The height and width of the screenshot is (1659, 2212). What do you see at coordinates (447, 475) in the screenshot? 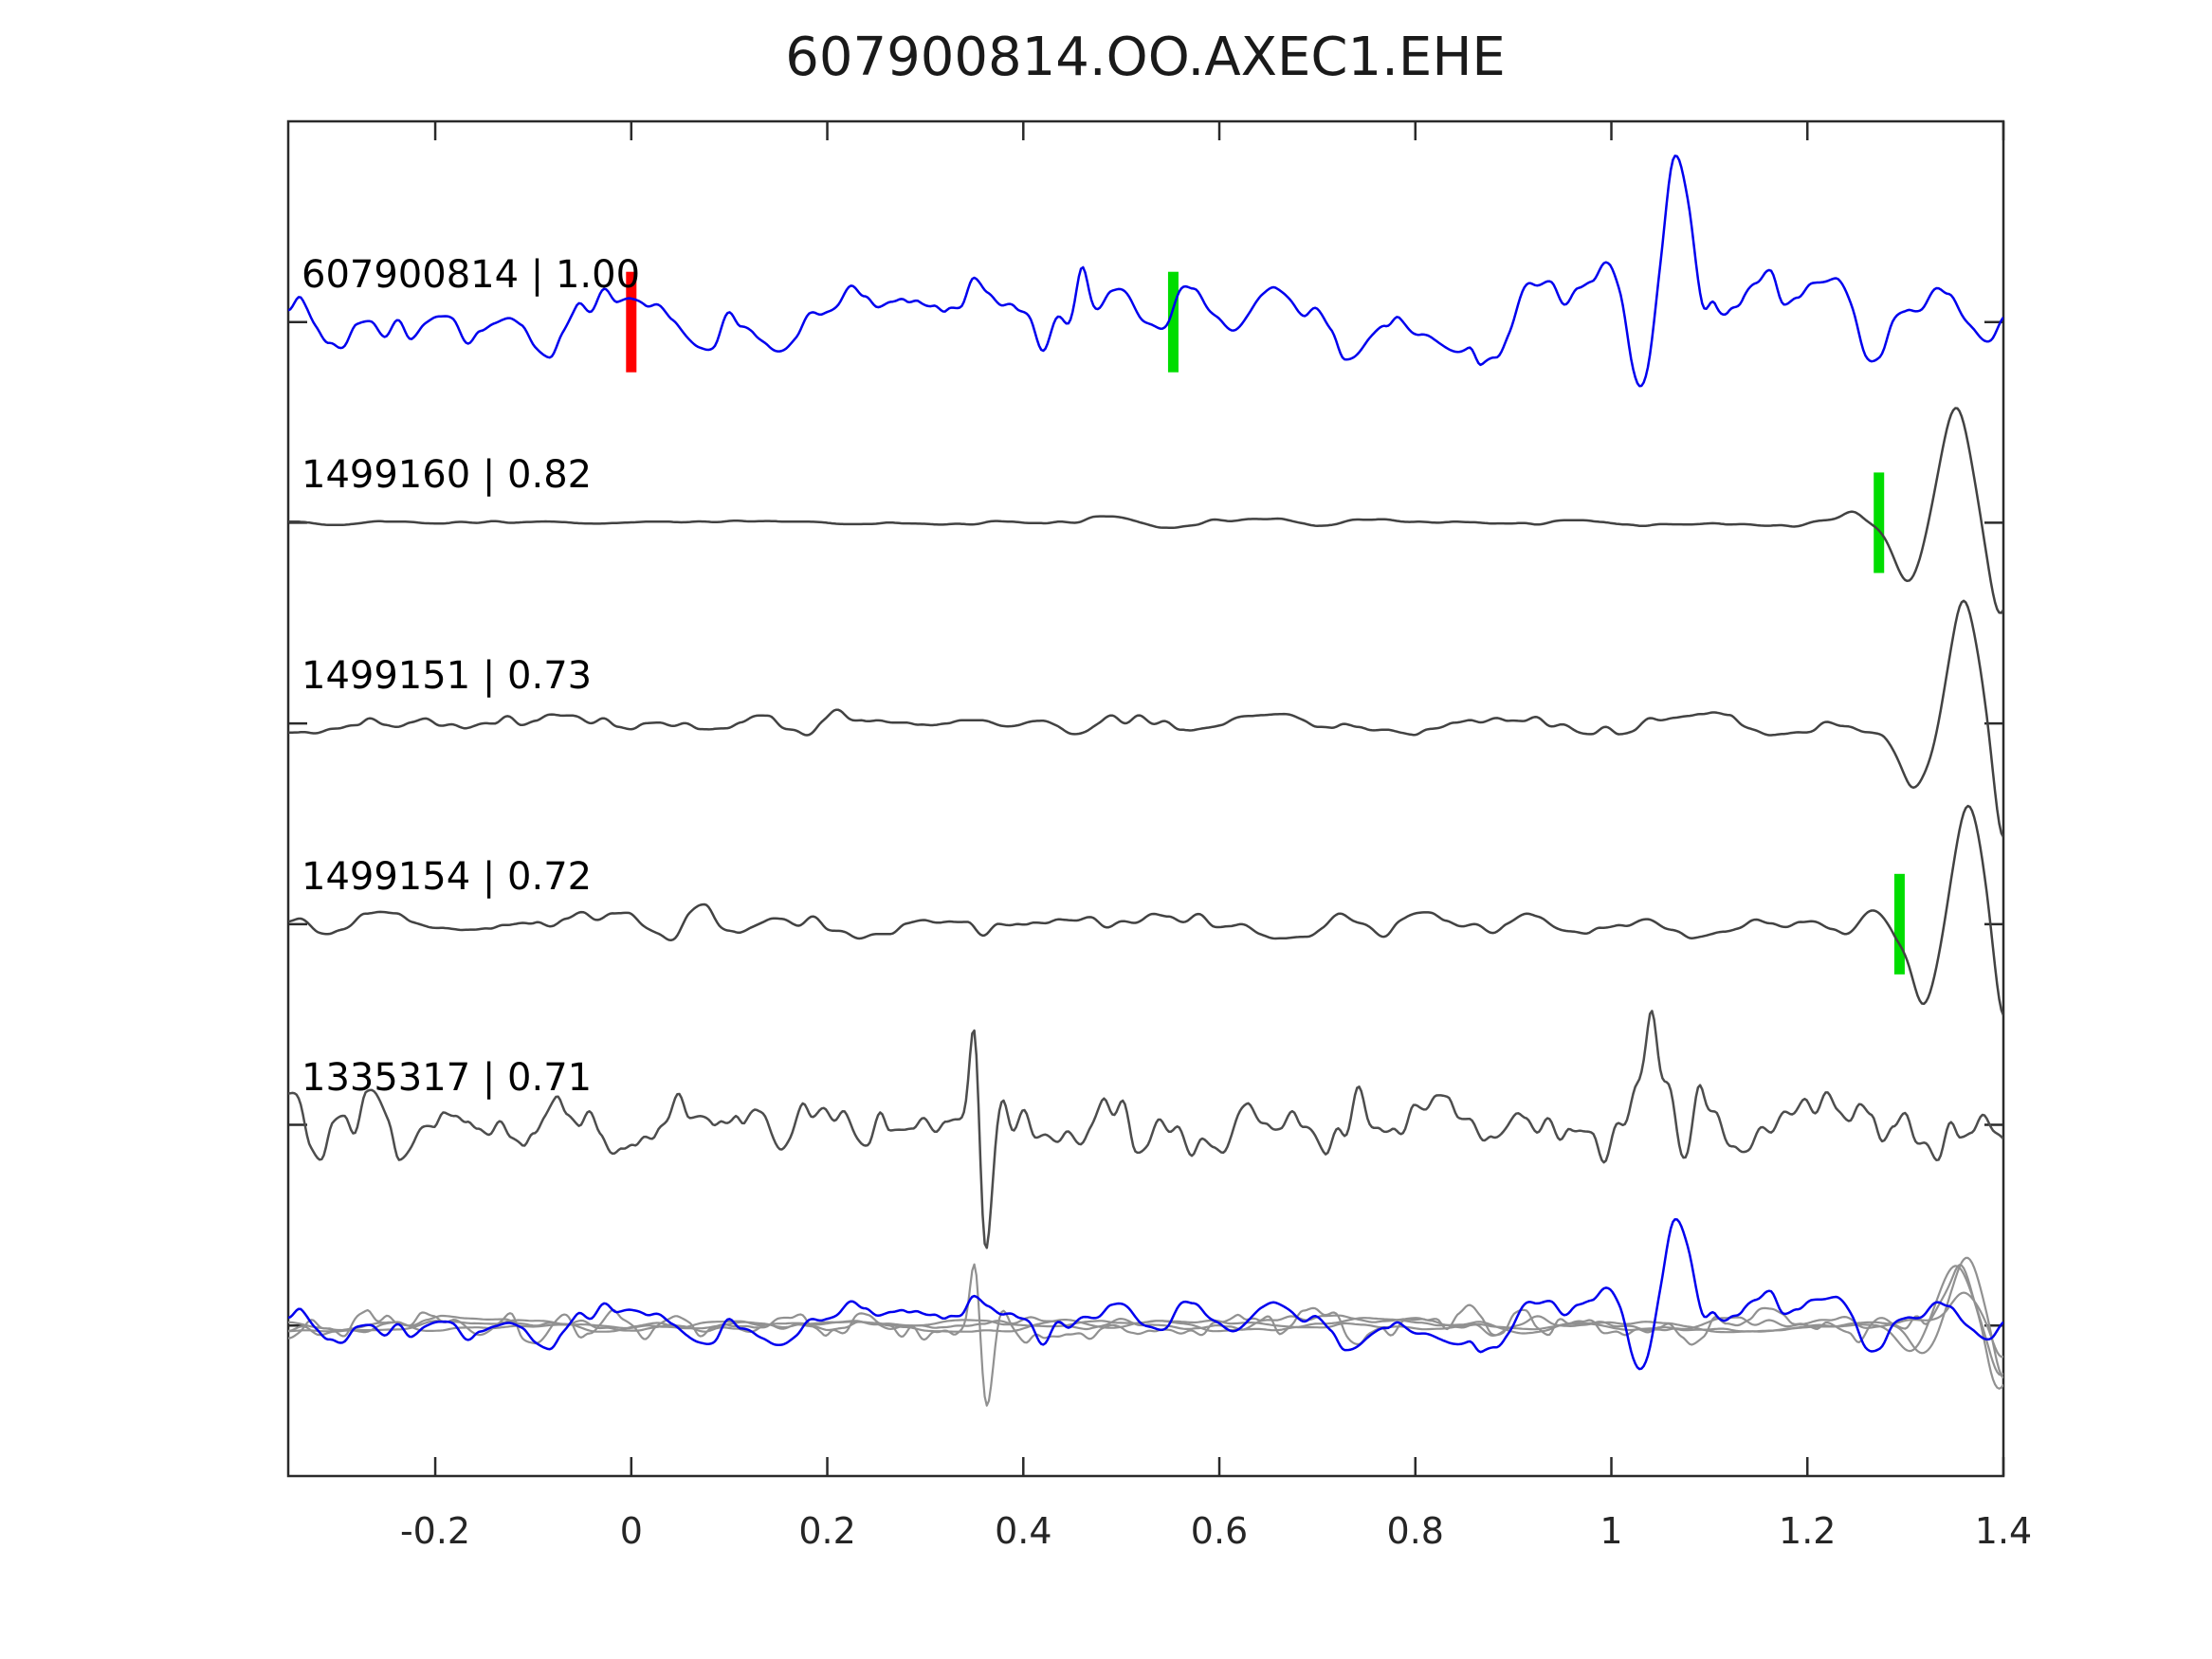
I see `trace-label-1499160: 1499160 | 0.82` at bounding box center [447, 475].